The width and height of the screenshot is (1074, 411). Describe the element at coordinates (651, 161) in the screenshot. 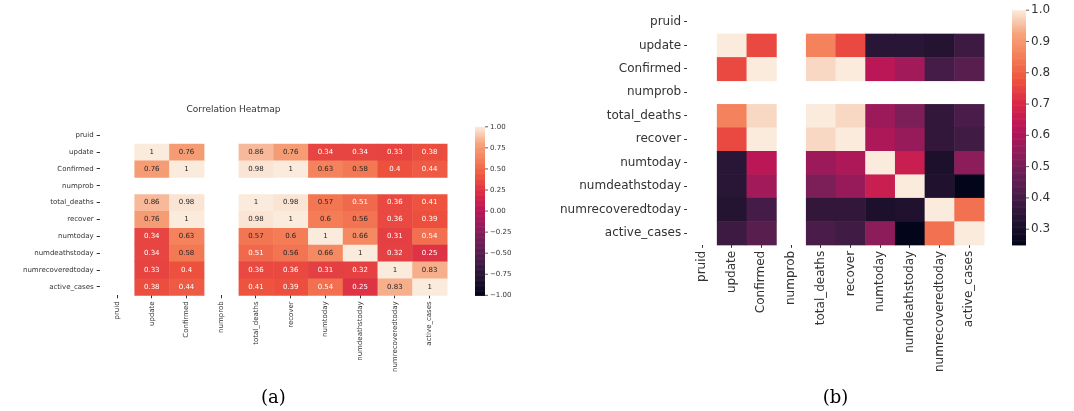

I see `y-tick-label: numtoday` at that location.